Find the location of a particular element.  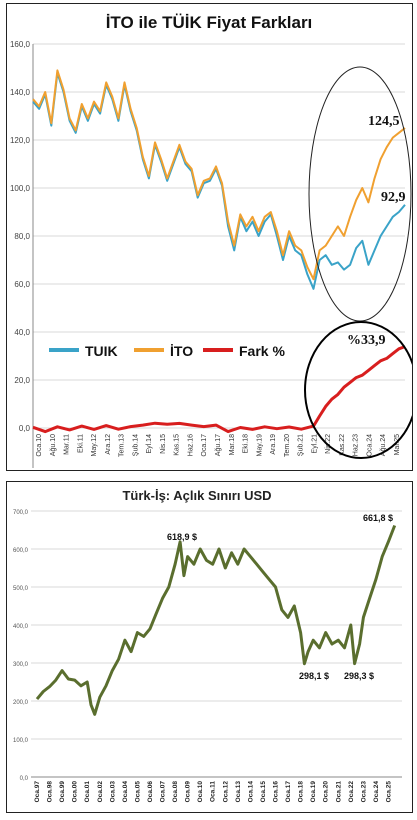

x-tick-label: Oca.22 is located at coordinates (351, 792).